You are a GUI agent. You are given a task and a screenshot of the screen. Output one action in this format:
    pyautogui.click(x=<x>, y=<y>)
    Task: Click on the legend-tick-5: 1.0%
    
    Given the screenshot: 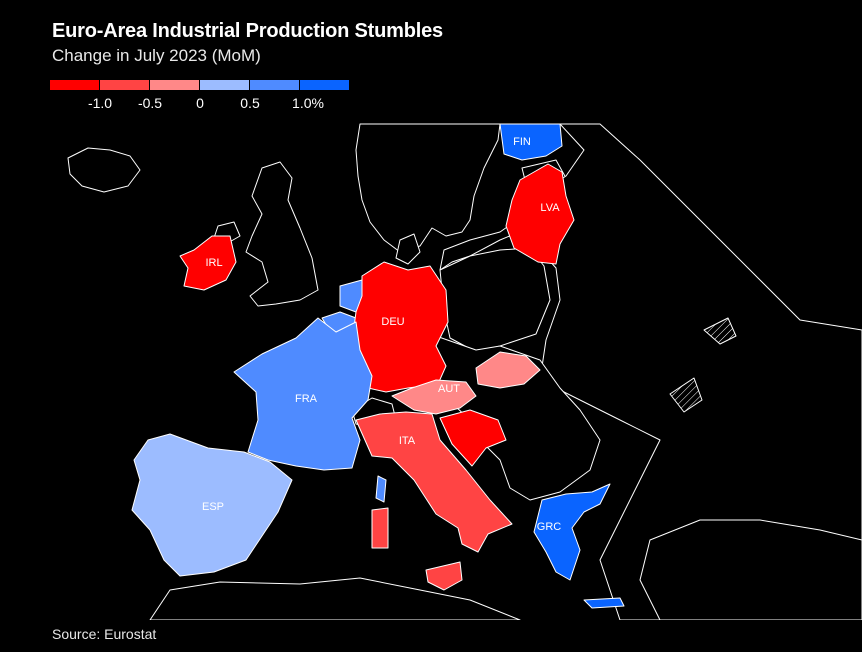 What is the action you would take?
    pyautogui.click(x=308, y=103)
    